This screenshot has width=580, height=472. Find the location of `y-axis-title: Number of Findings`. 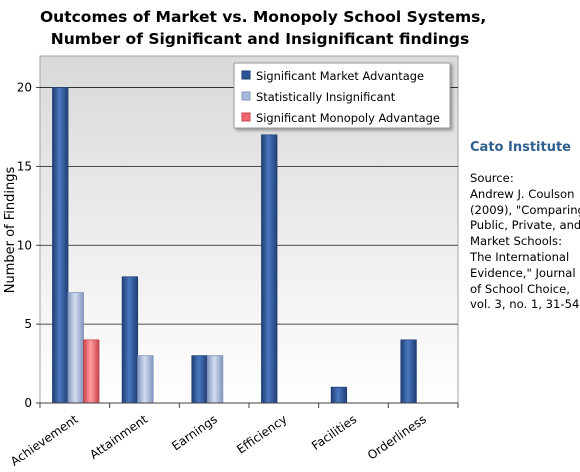

y-axis-title: Number of Findings is located at coordinates (10, 230).